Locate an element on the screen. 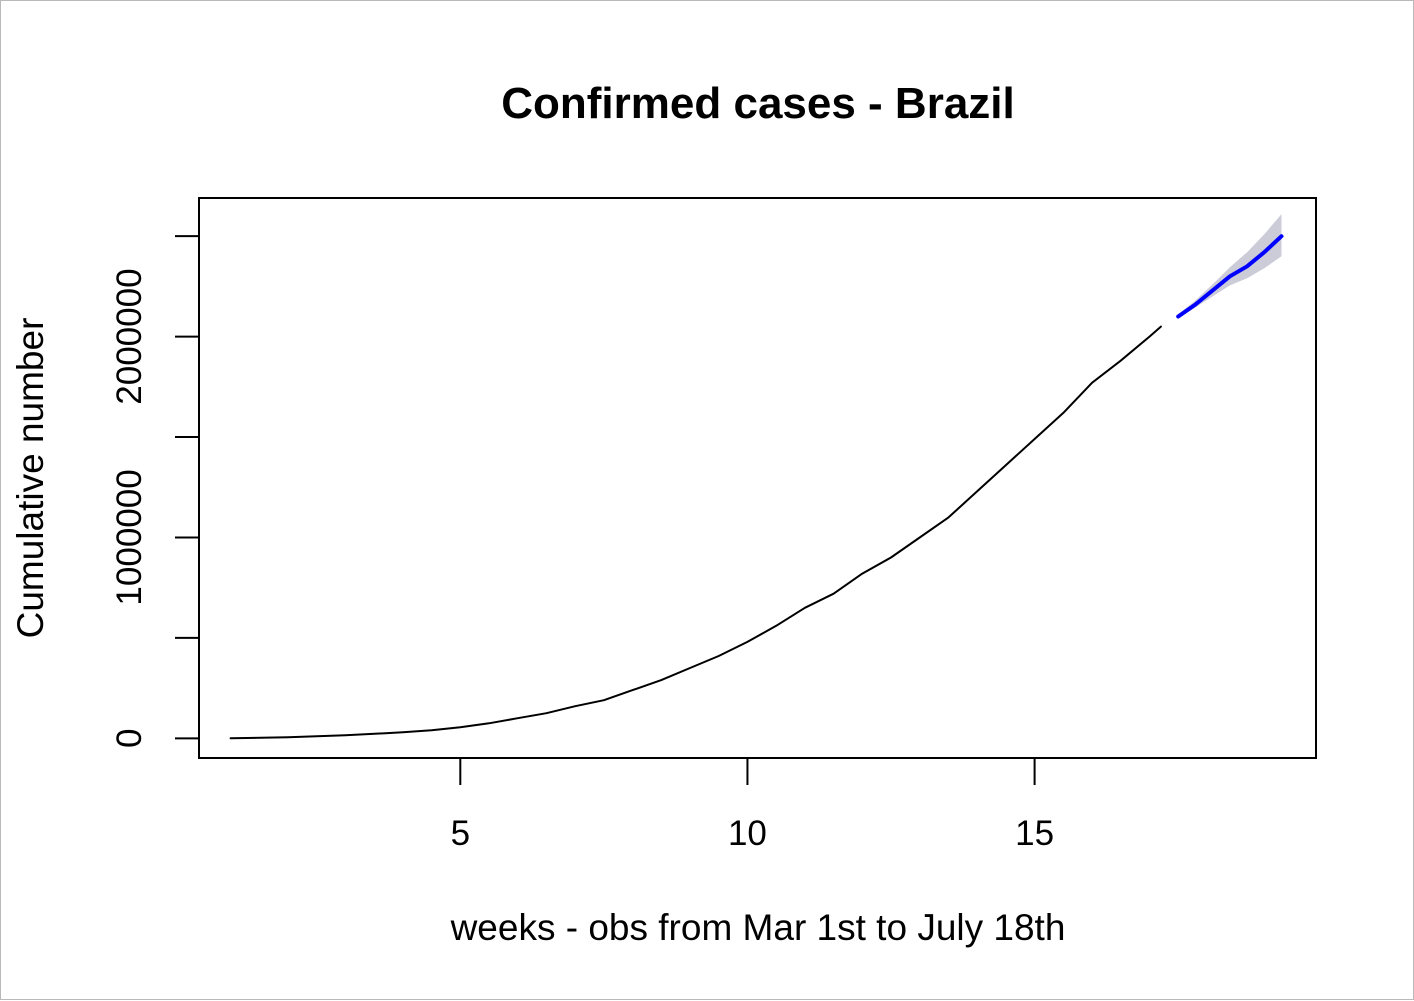 The image size is (1414, 1001). y-tick-label: 0 is located at coordinates (129, 738).